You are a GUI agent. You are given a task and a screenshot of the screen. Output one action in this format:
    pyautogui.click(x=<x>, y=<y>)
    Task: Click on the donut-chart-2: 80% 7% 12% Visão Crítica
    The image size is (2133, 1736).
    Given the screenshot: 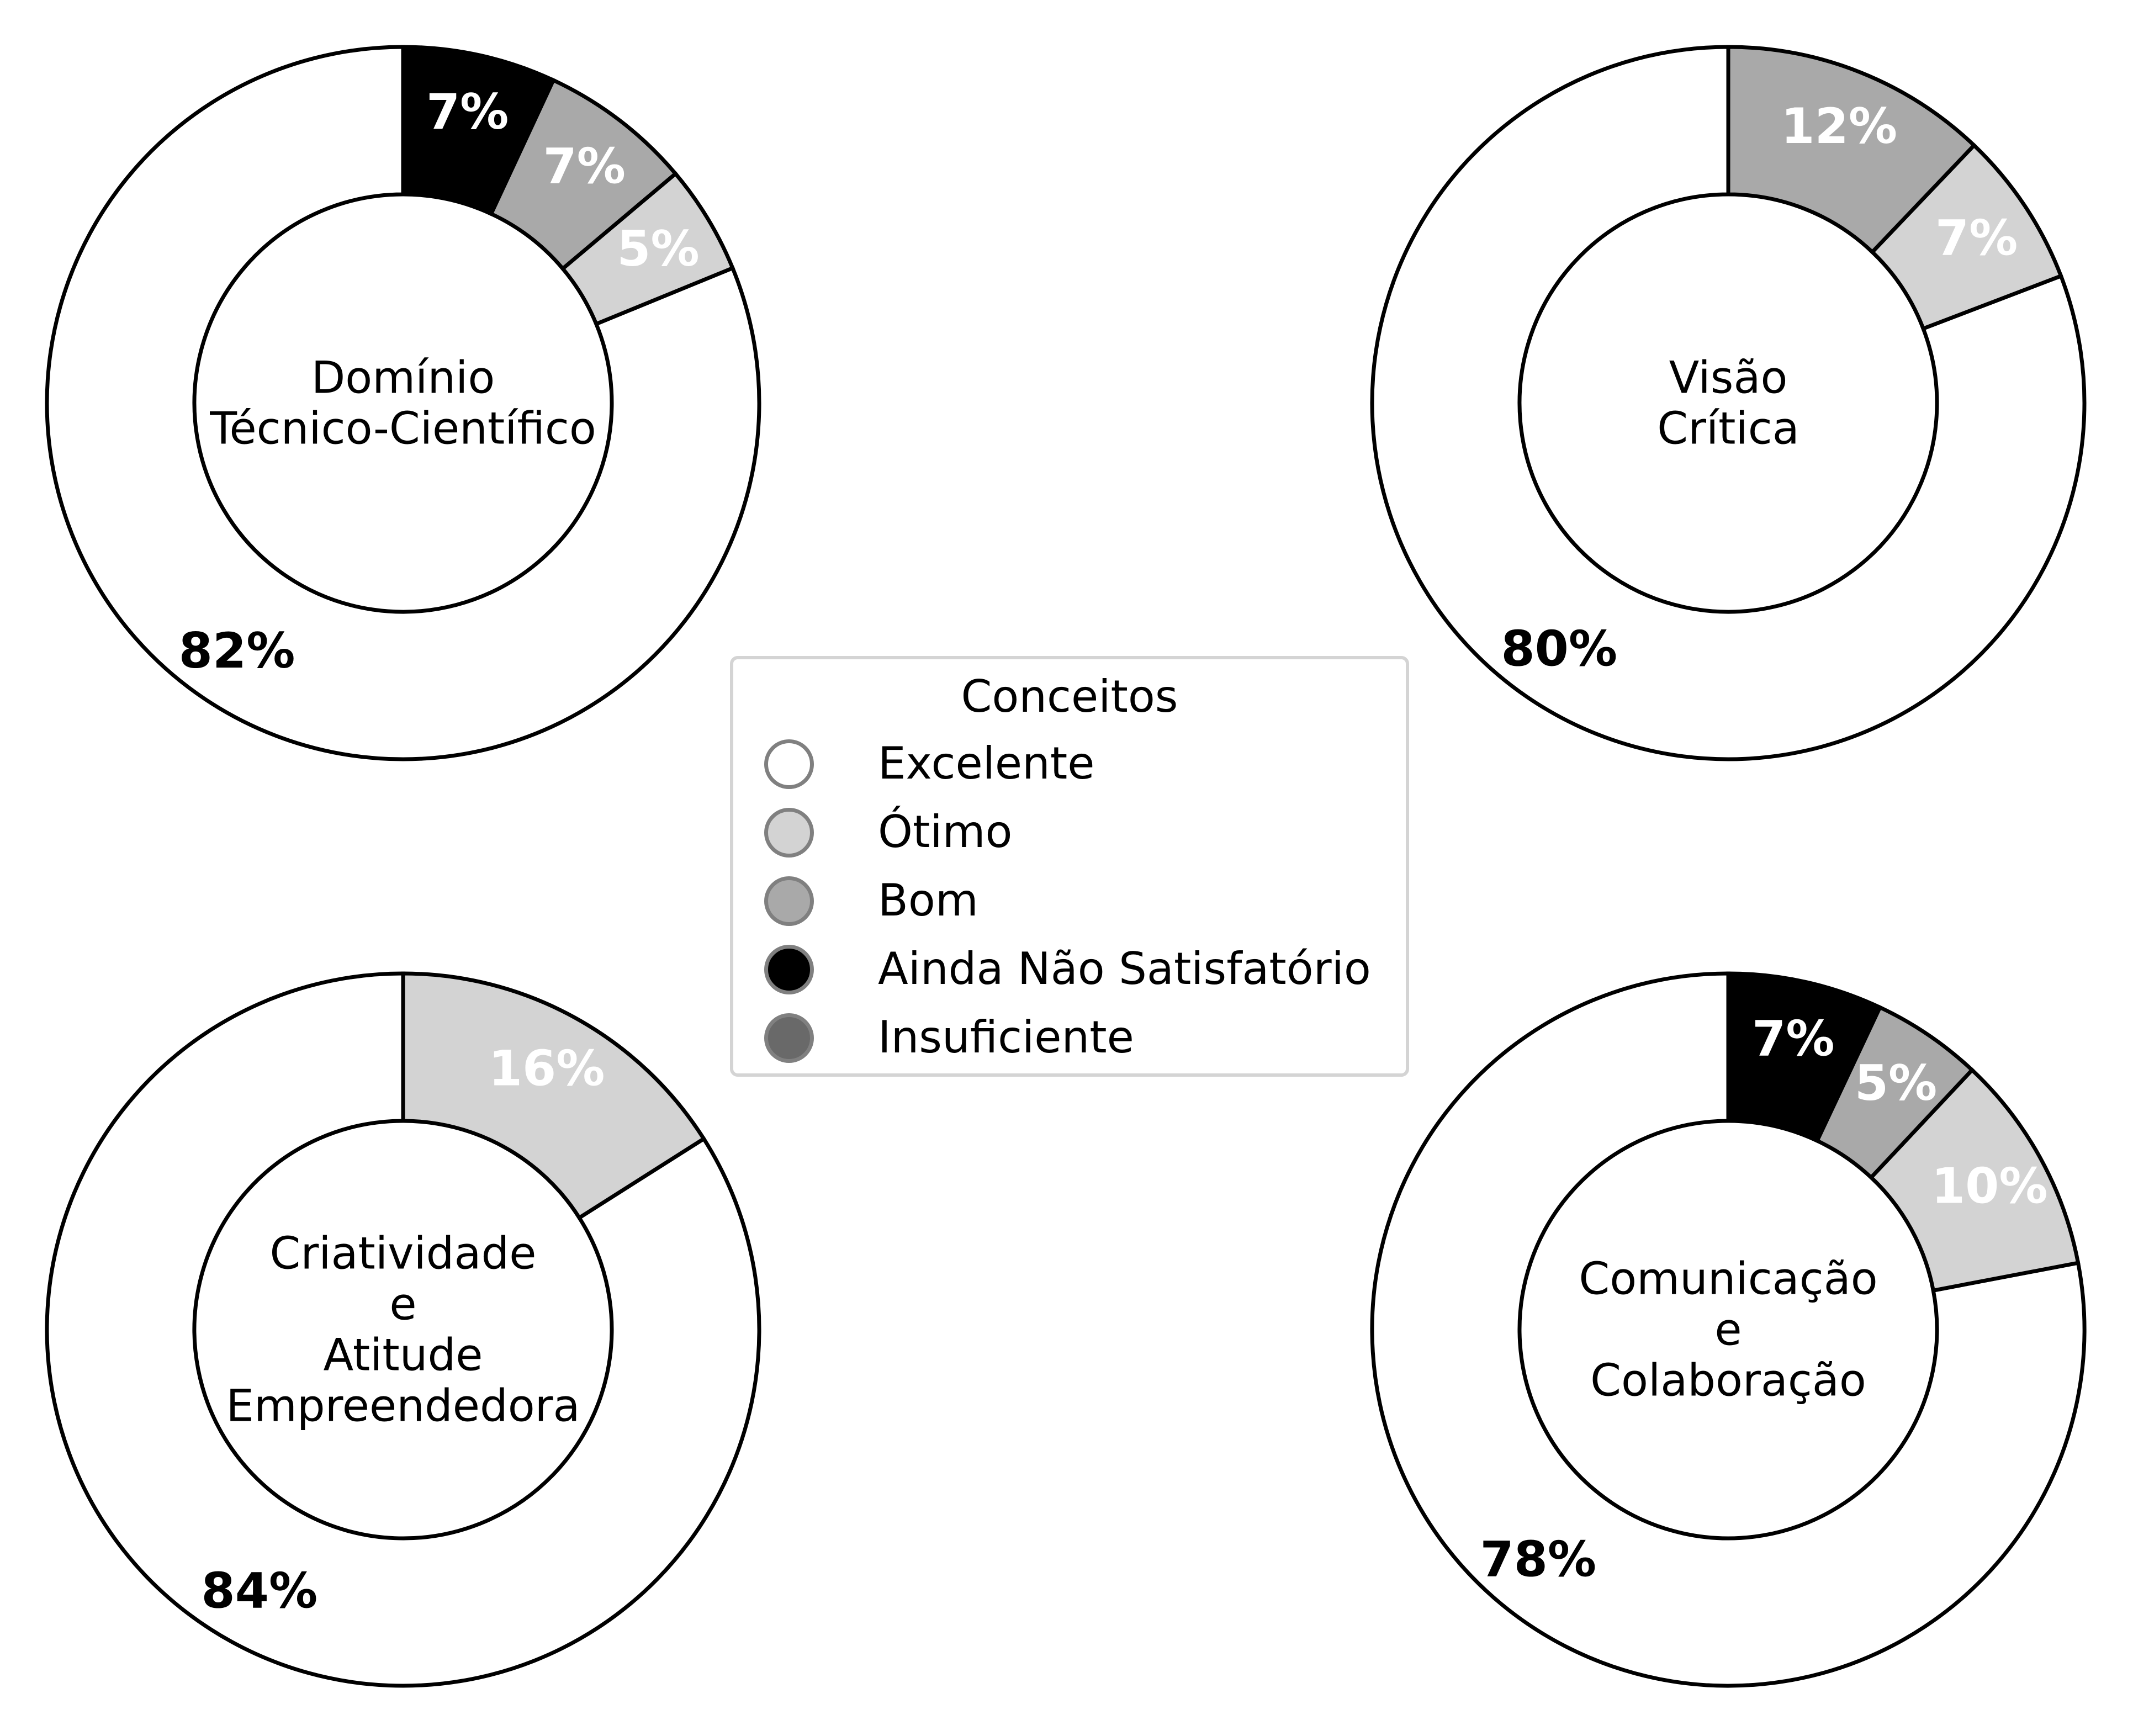 What is the action you would take?
    pyautogui.click(x=1728, y=403)
    